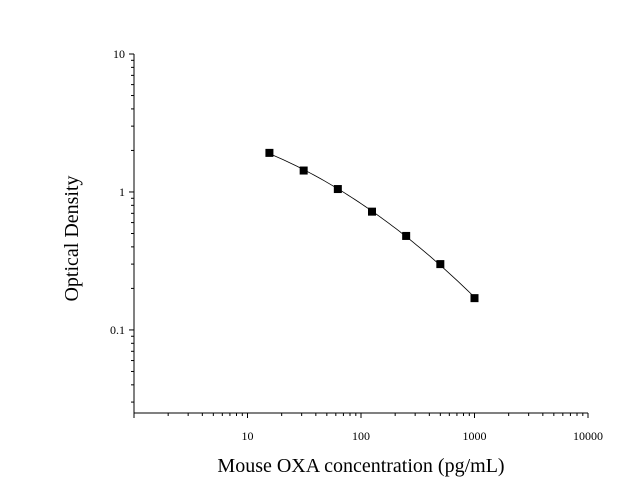 The width and height of the screenshot is (636, 487). I want to click on y-axis-title: Optical Density, so click(72, 238).